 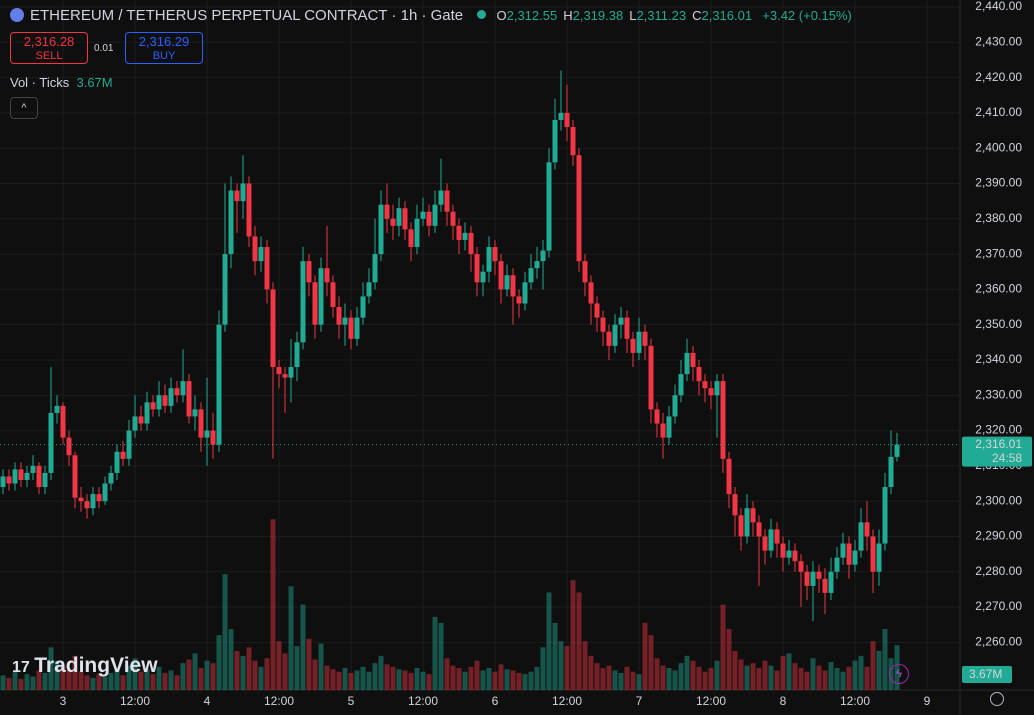 I want to click on volume-tag-label: 3.67M, so click(x=985, y=674).